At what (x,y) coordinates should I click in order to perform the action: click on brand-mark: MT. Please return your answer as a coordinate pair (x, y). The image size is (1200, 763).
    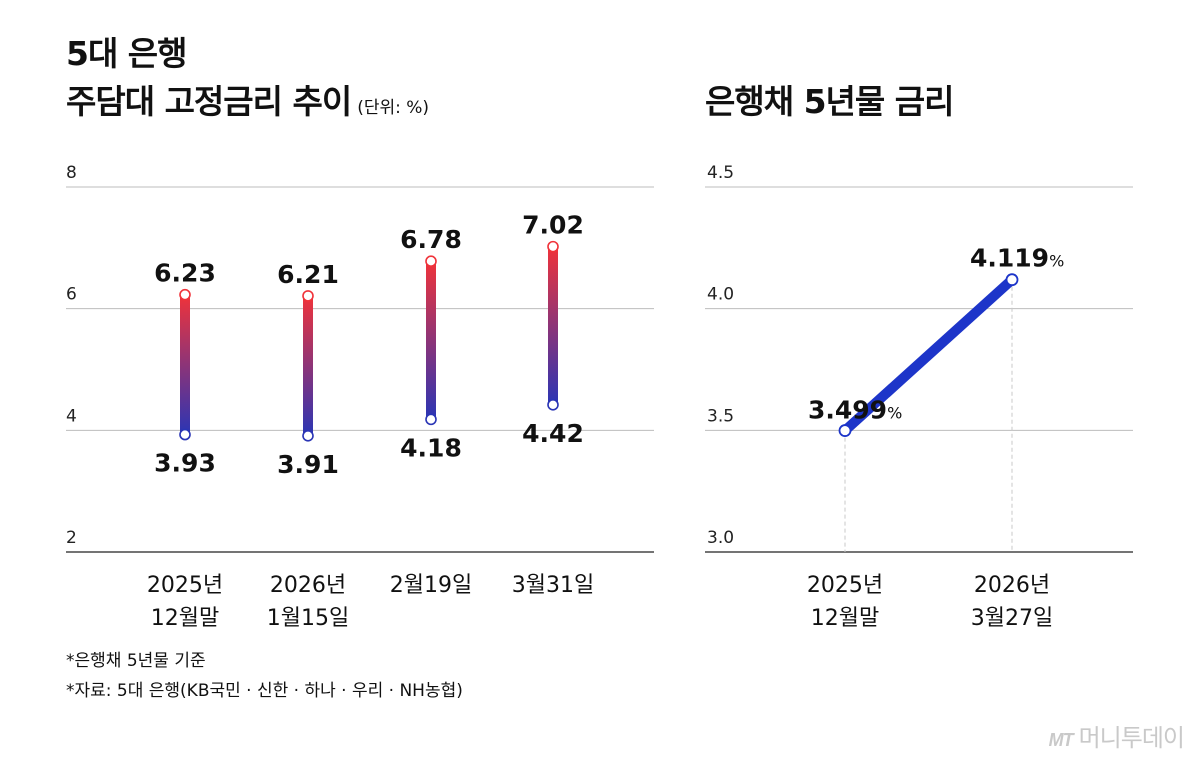
    Looking at the image, I should click on (1061, 740).